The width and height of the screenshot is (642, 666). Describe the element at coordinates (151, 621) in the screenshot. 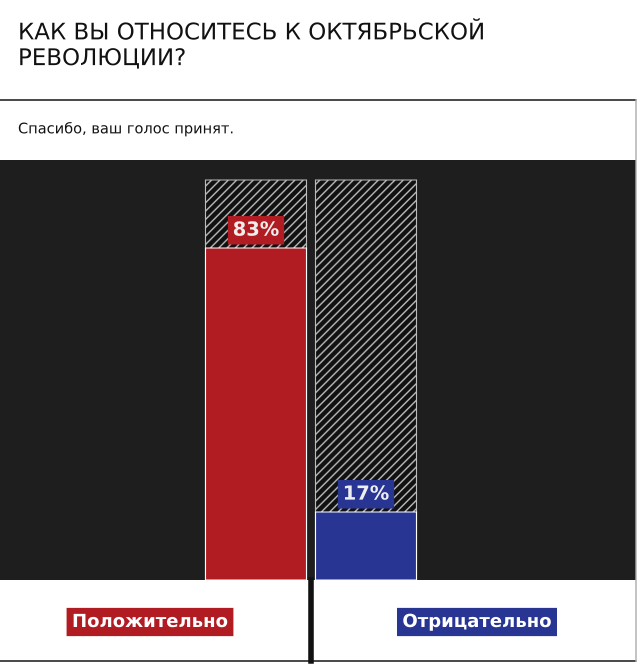

I see `x-tick-label: Положительно` at that location.